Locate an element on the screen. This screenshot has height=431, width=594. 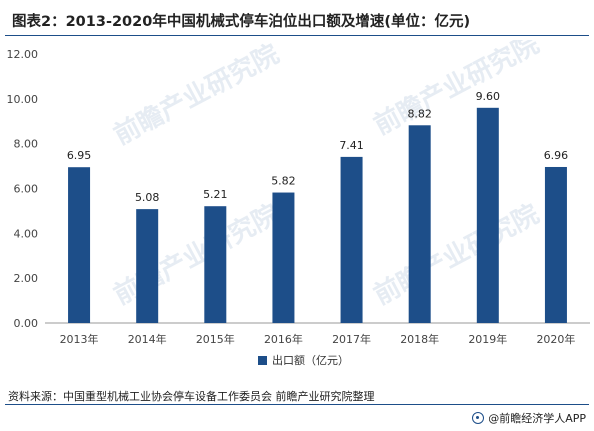
x-tick-label: 2017年 is located at coordinates (351, 339).